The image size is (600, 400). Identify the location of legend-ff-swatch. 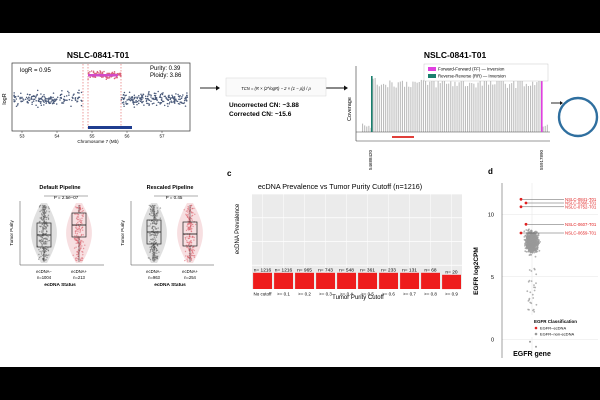
(432, 69).